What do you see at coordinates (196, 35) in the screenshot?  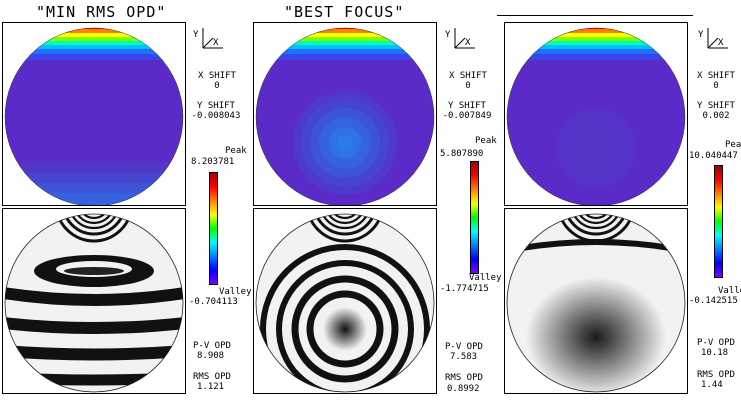 I see `axis-y-label-1: Y` at bounding box center [196, 35].